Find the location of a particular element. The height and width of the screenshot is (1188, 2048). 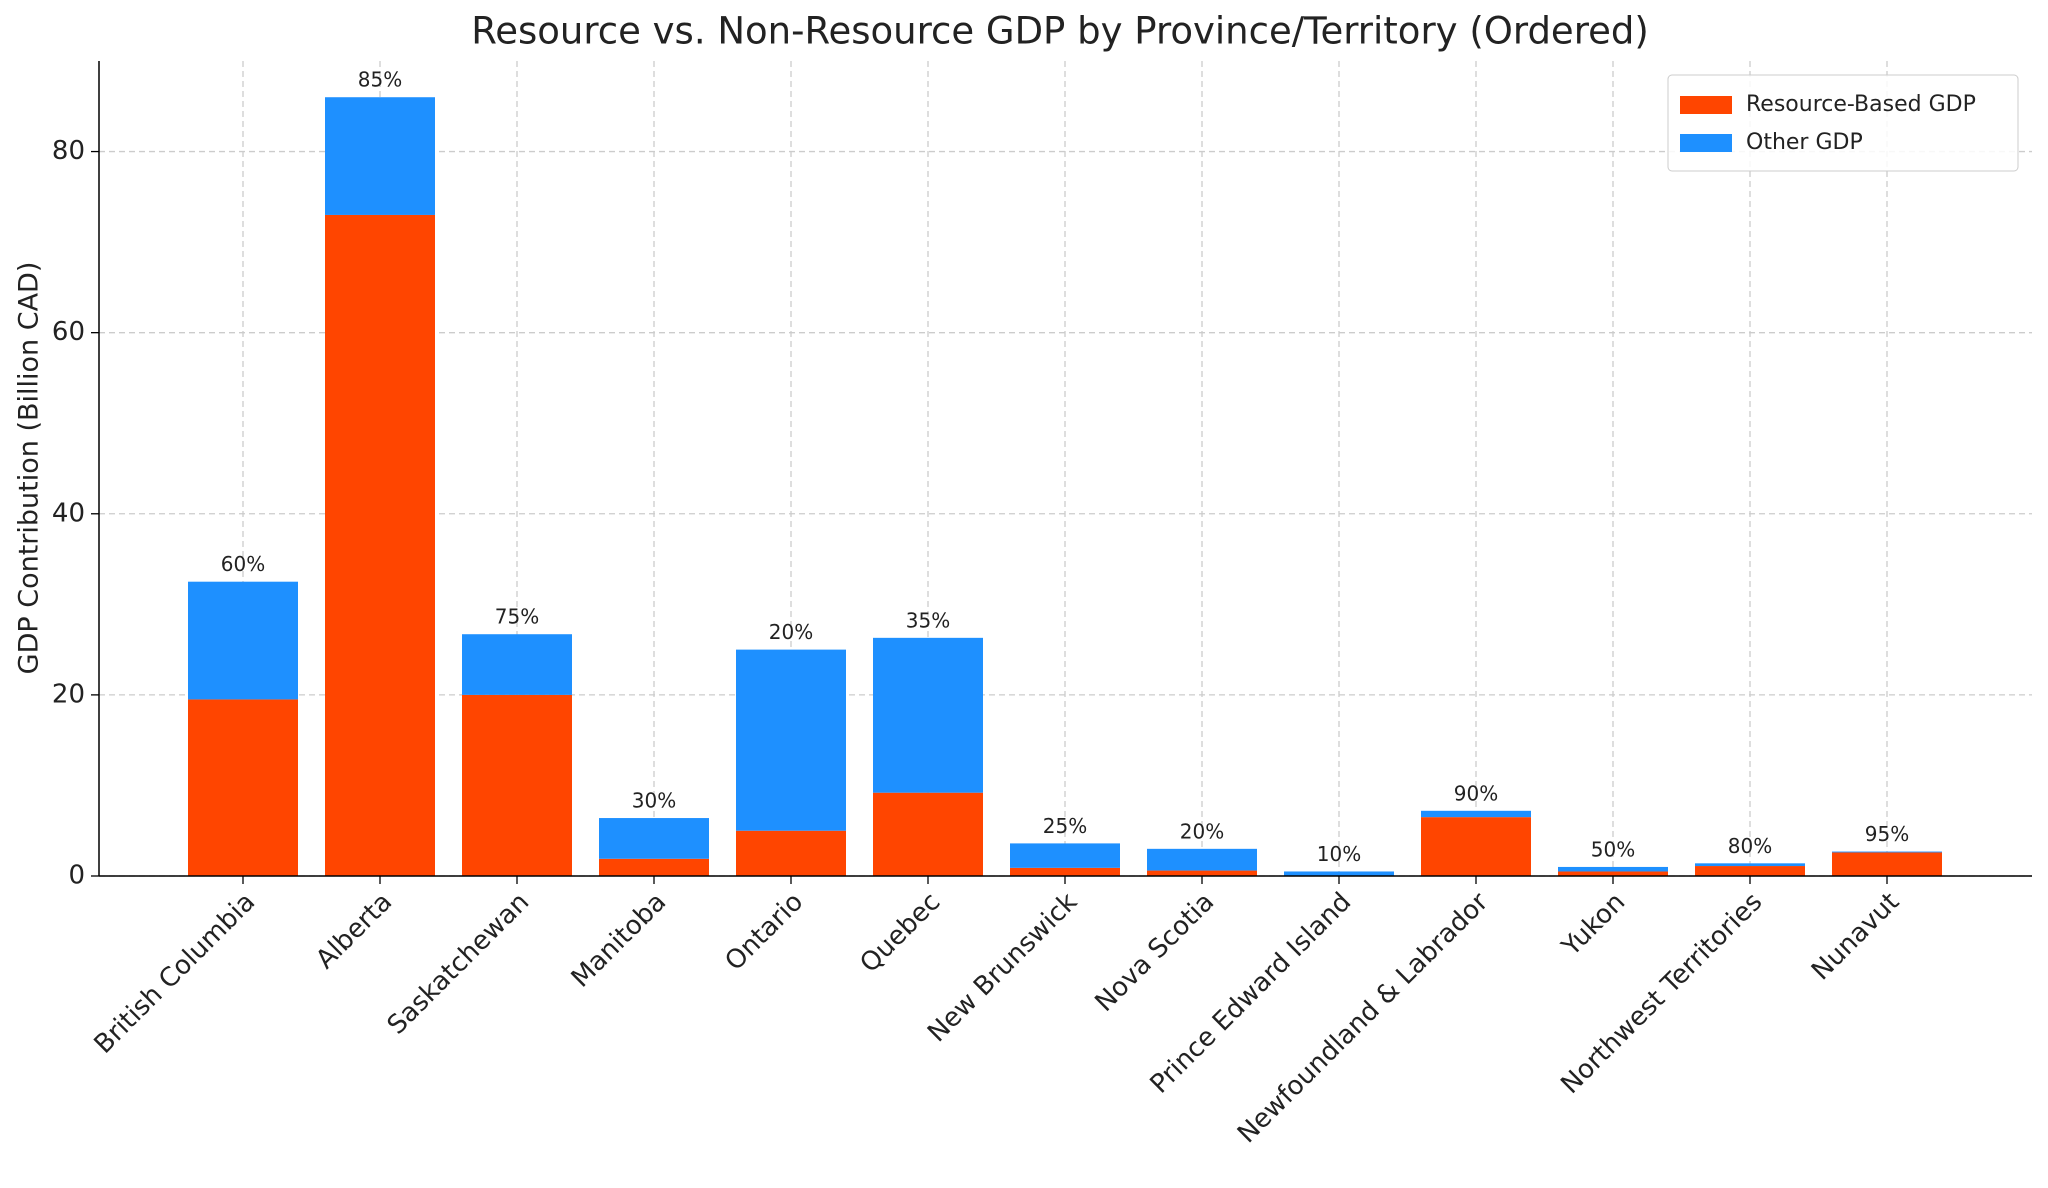

share-label: 85% is located at coordinates (380, 80).